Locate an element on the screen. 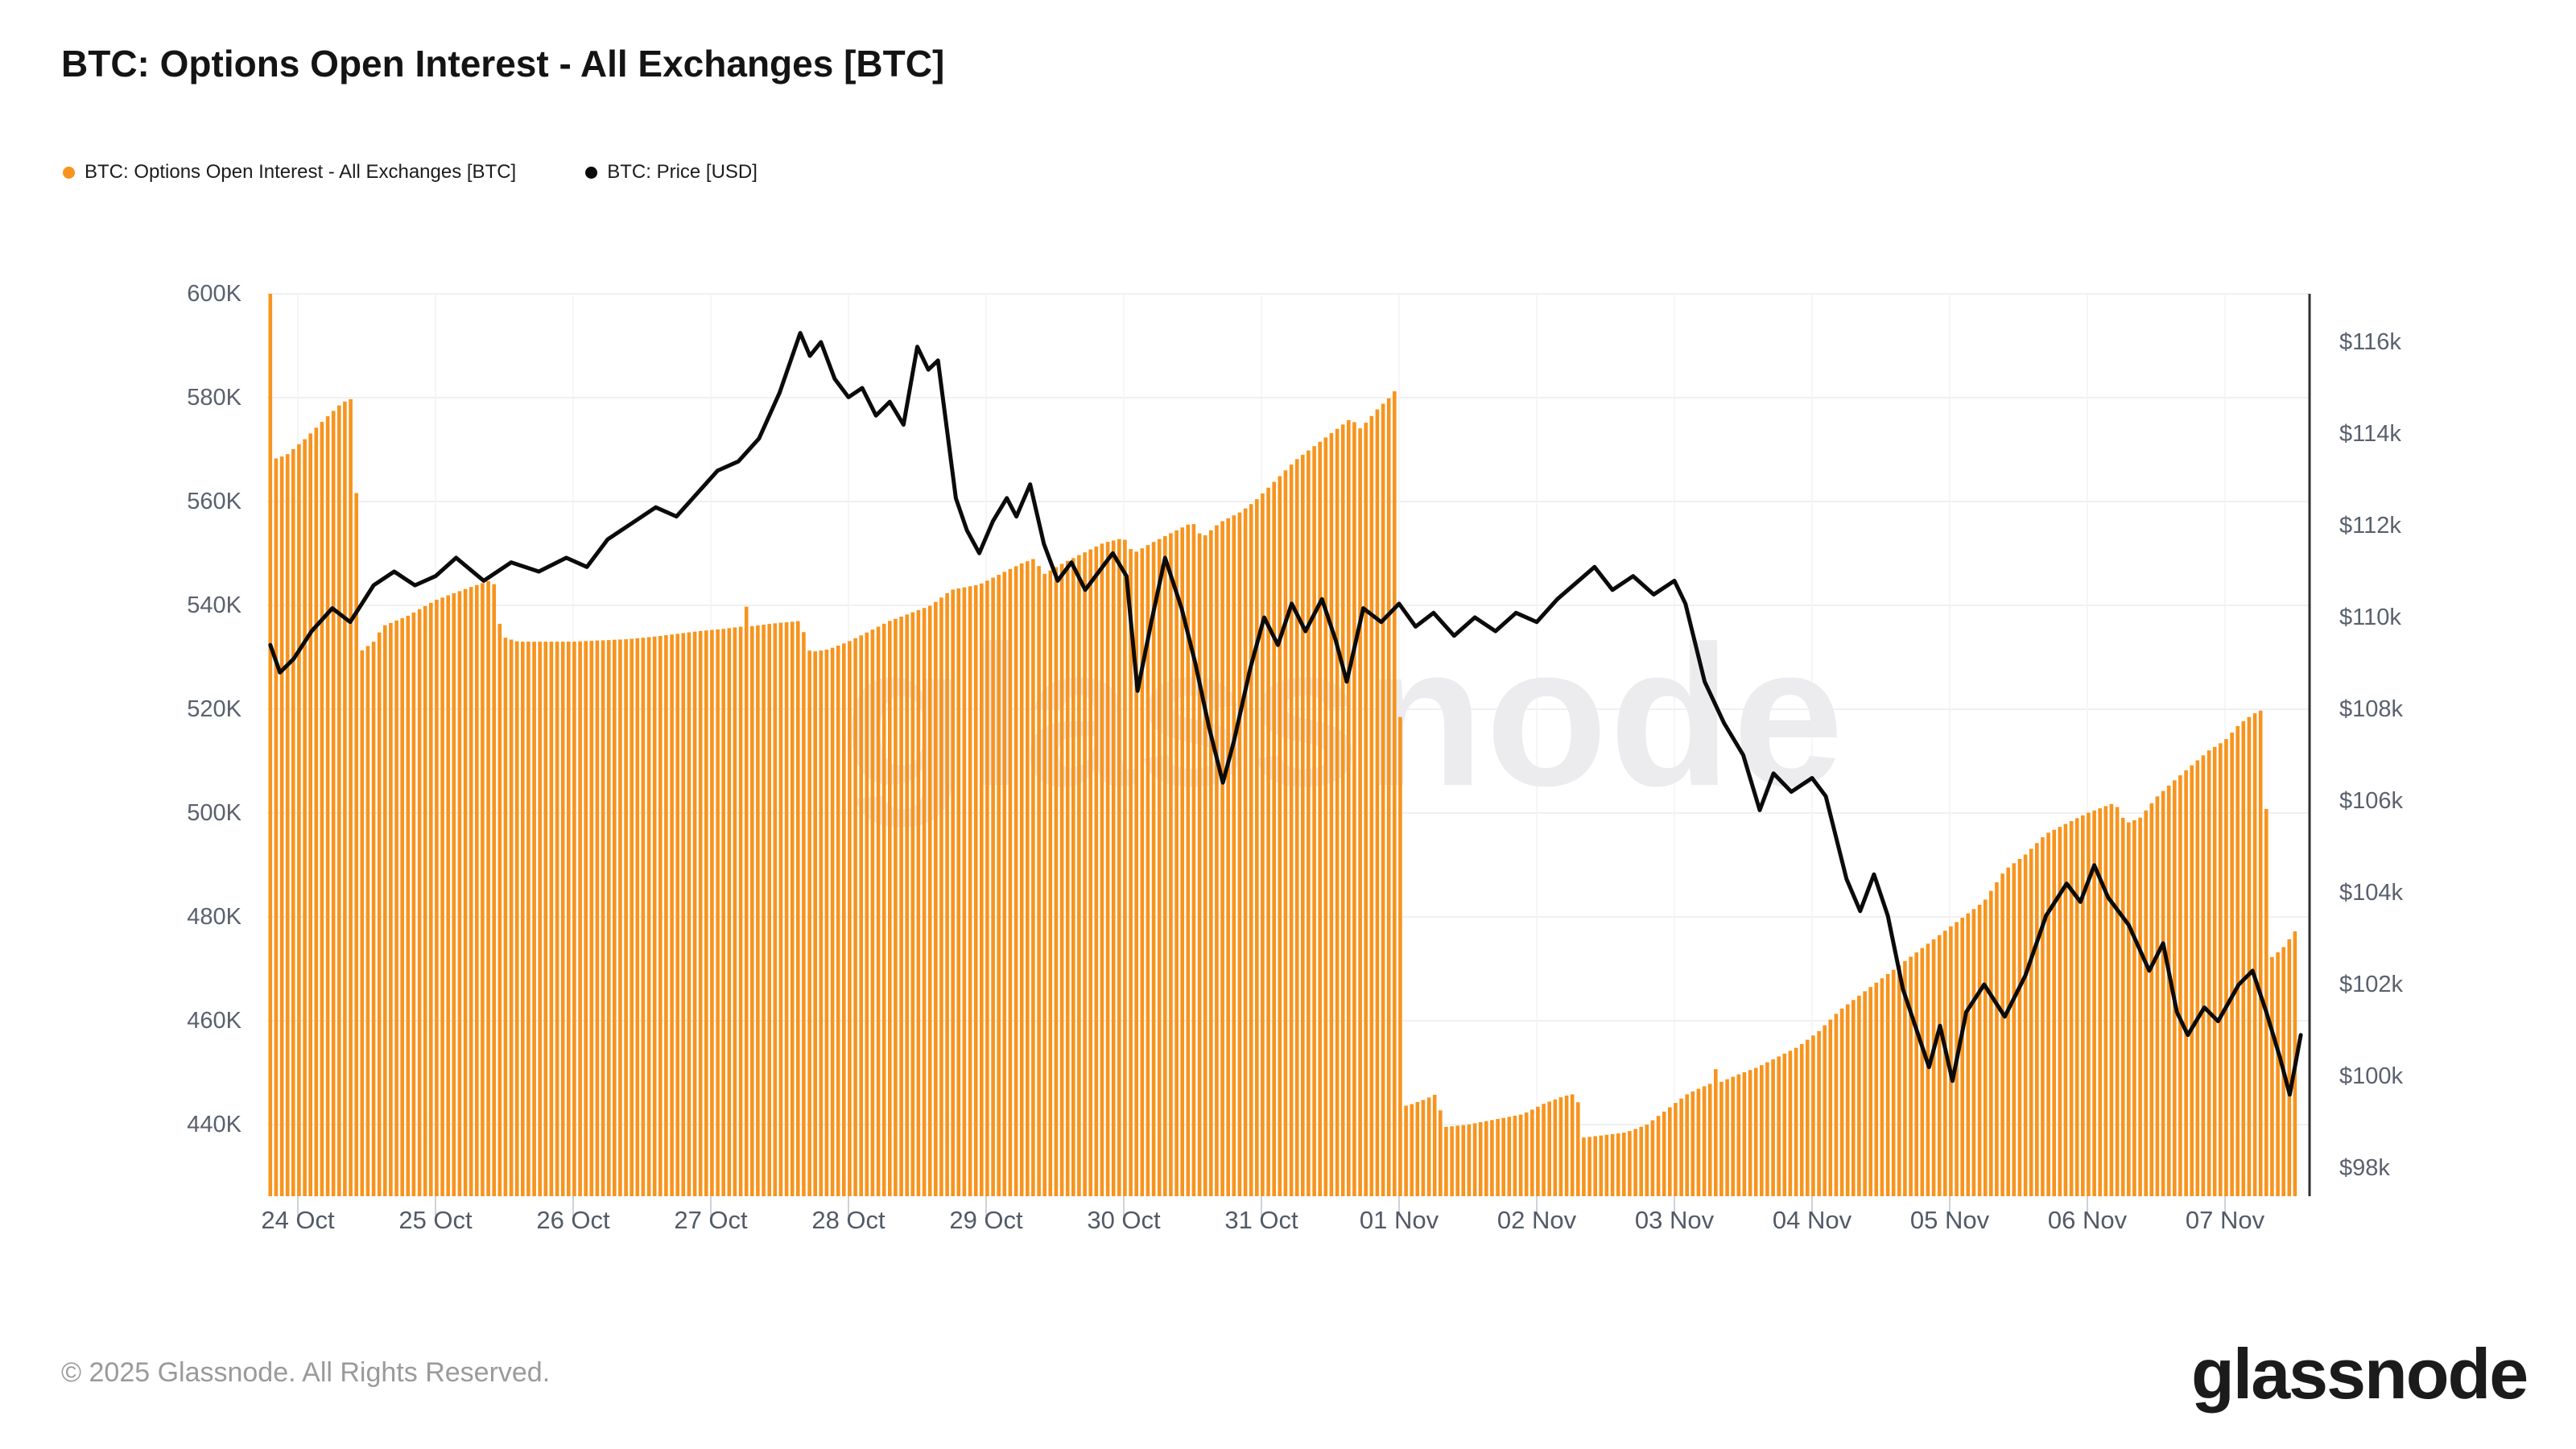 This screenshot has height=1449, width=2576. y-axis-label-right: $100k is located at coordinates (2371, 1076).